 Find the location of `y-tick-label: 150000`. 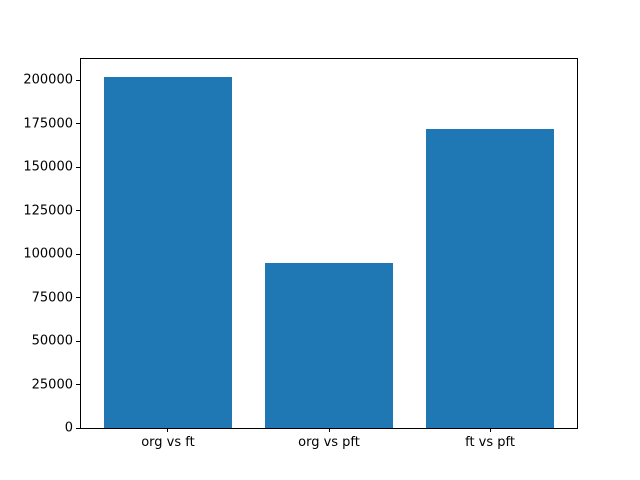

y-tick-label: 150000 is located at coordinates (48, 167).